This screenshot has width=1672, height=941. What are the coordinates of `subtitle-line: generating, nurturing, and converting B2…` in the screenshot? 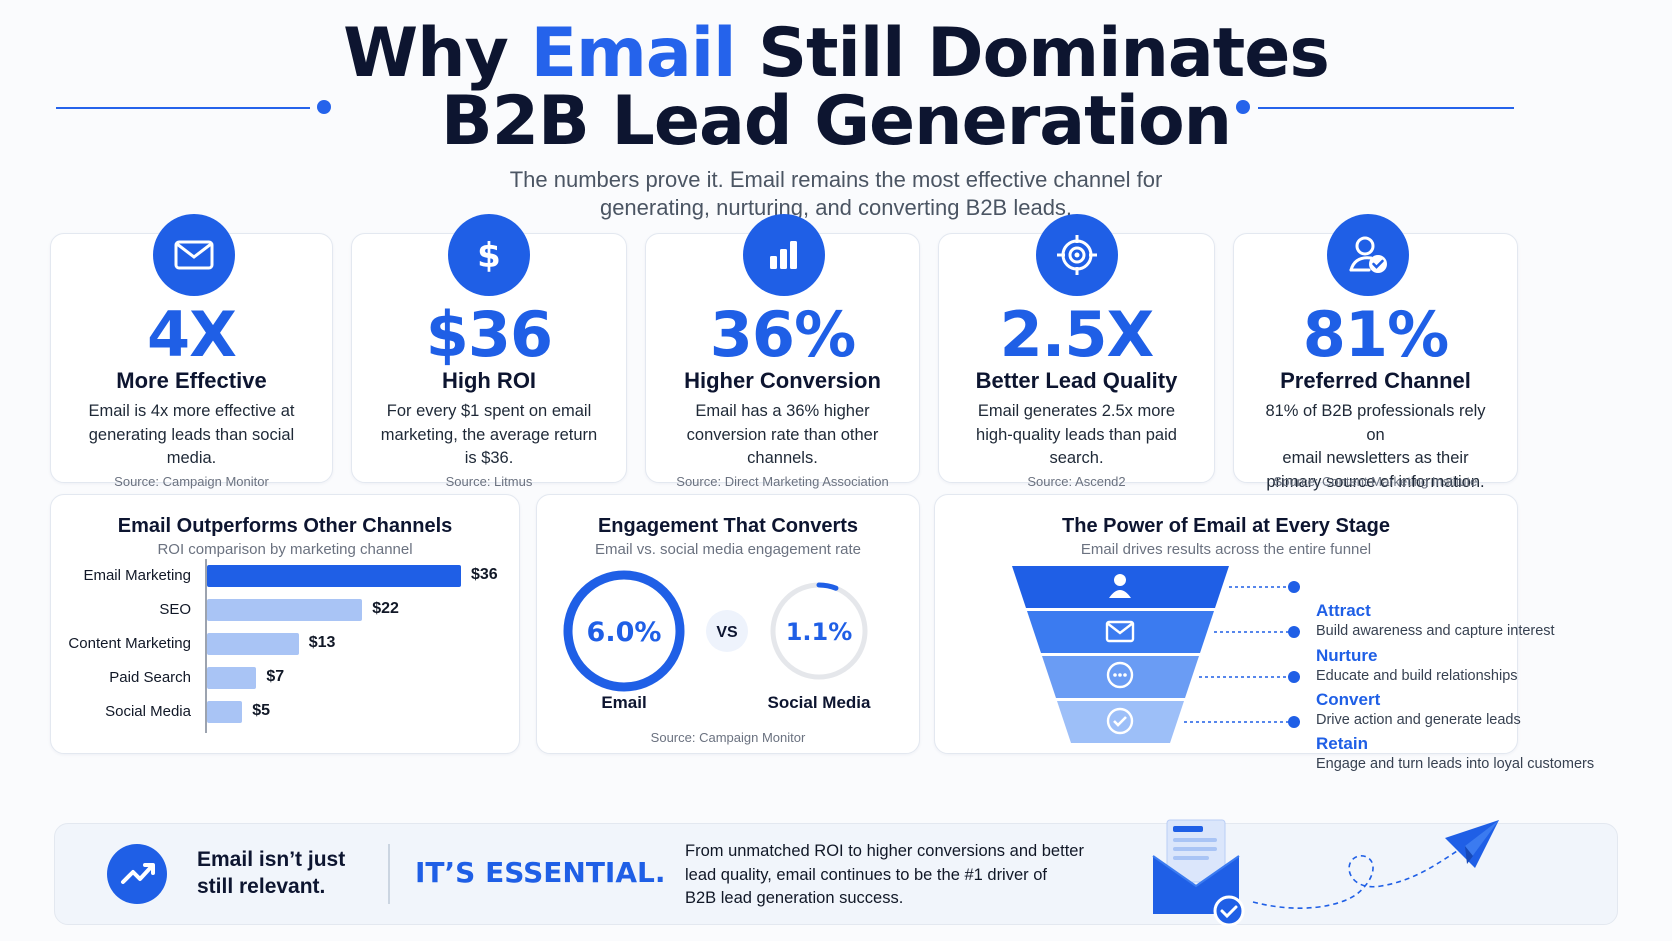 It's located at (836, 207).